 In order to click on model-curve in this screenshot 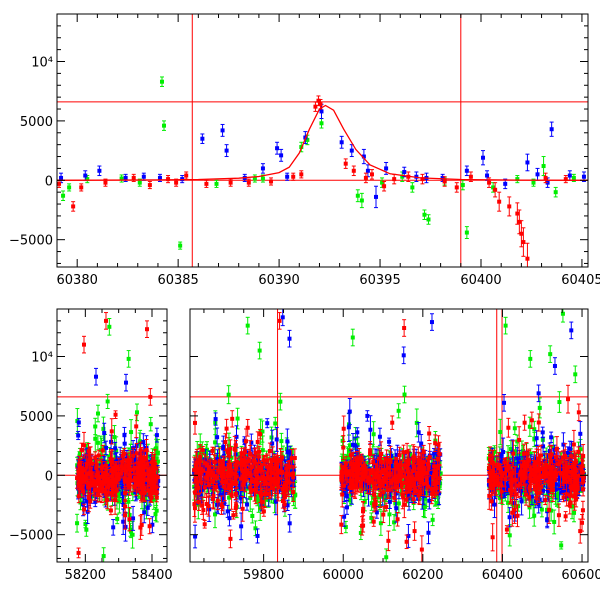, I will do `click(322, 143)`.